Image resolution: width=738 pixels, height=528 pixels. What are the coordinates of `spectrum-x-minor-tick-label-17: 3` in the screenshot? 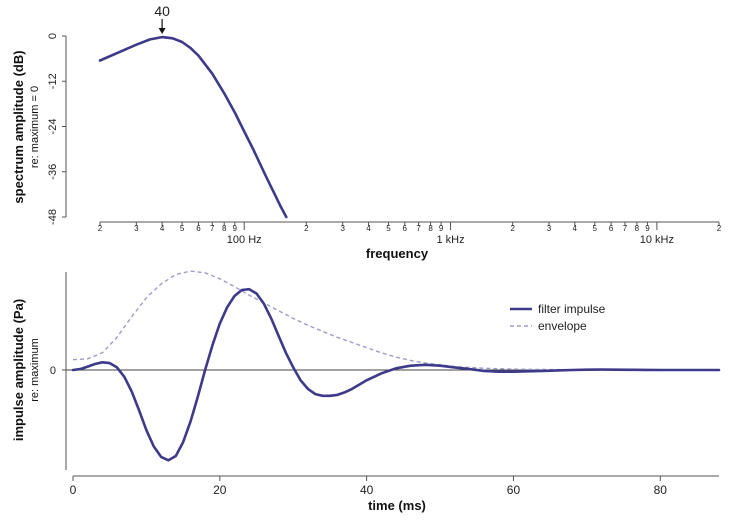 It's located at (549, 228).